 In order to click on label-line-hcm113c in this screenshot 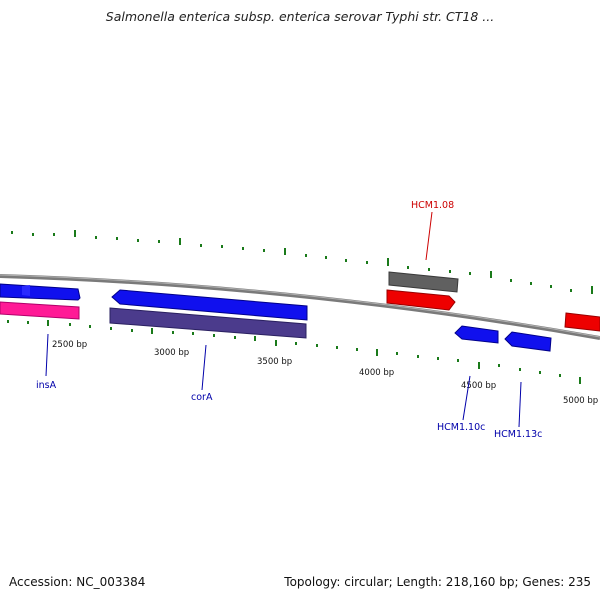, I will do `click(520, 404)`.